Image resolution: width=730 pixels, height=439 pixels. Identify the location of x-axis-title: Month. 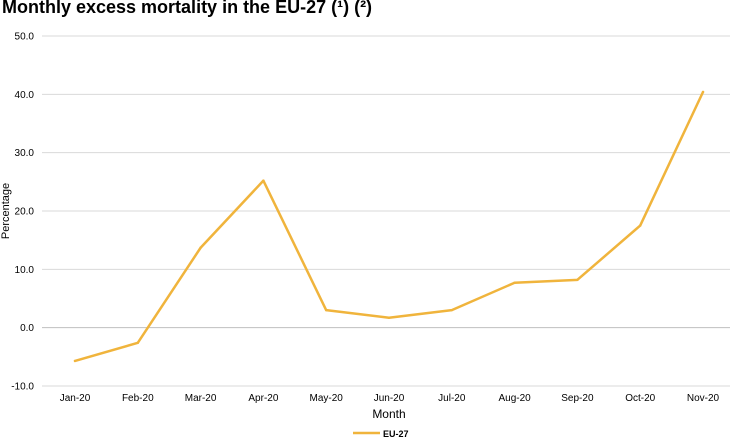
(388, 414).